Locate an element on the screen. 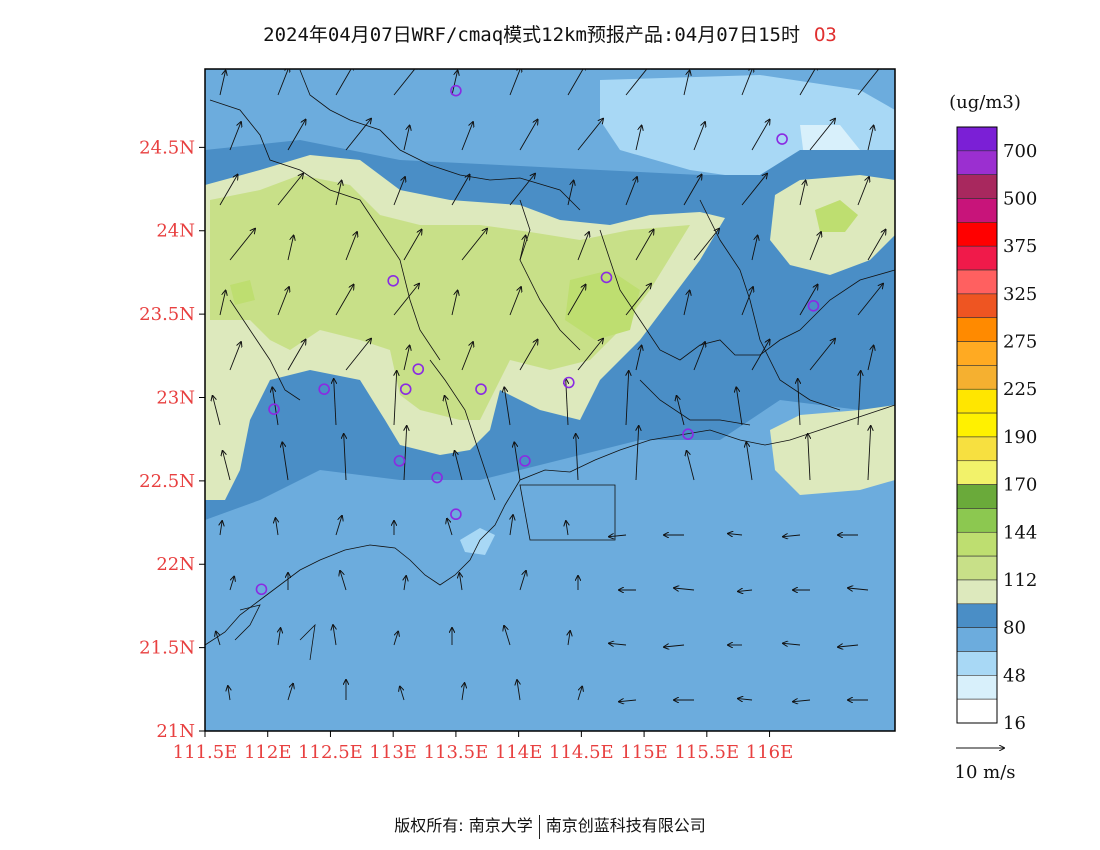 The width and height of the screenshot is (1100, 850). lat-label: 22.5N is located at coordinates (167, 481).